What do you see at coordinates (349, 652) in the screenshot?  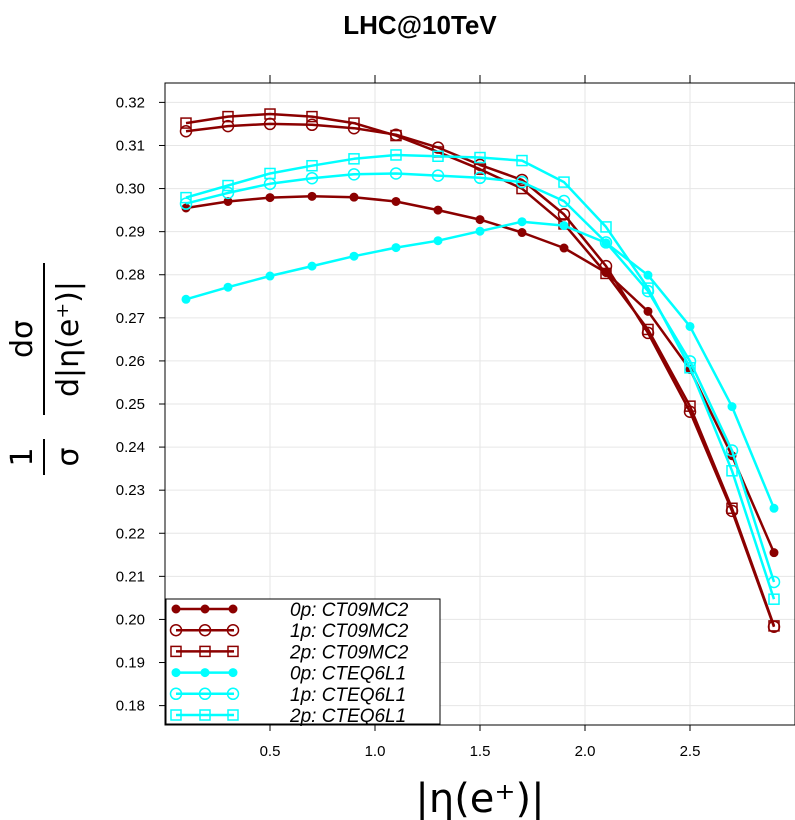 I see `legend-label: 2p: CT09MC2` at bounding box center [349, 652].